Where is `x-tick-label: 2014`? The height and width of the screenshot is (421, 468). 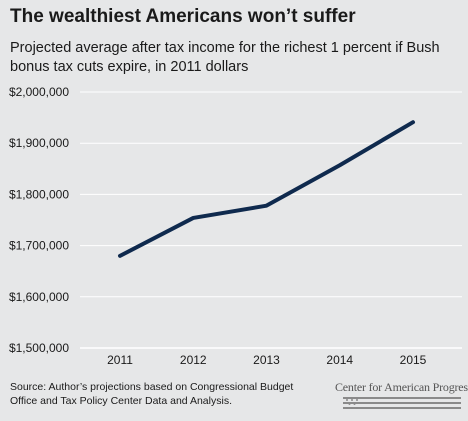
x-tick-label: 2014 is located at coordinates (339, 360).